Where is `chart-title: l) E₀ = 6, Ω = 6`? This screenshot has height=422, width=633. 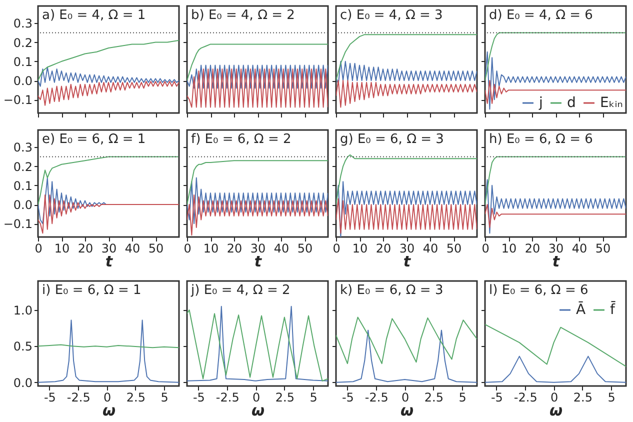
chart-title: l) E₀ = 6, Ω = 6 is located at coordinates (538, 290).